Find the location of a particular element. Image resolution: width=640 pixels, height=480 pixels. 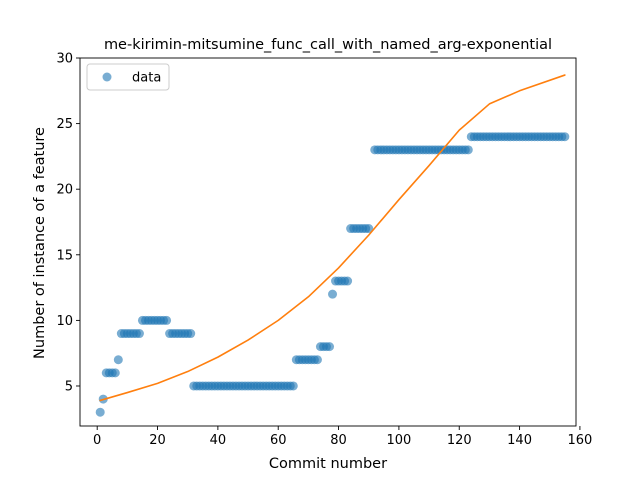

y-tick-label: 10 is located at coordinates (64, 321).